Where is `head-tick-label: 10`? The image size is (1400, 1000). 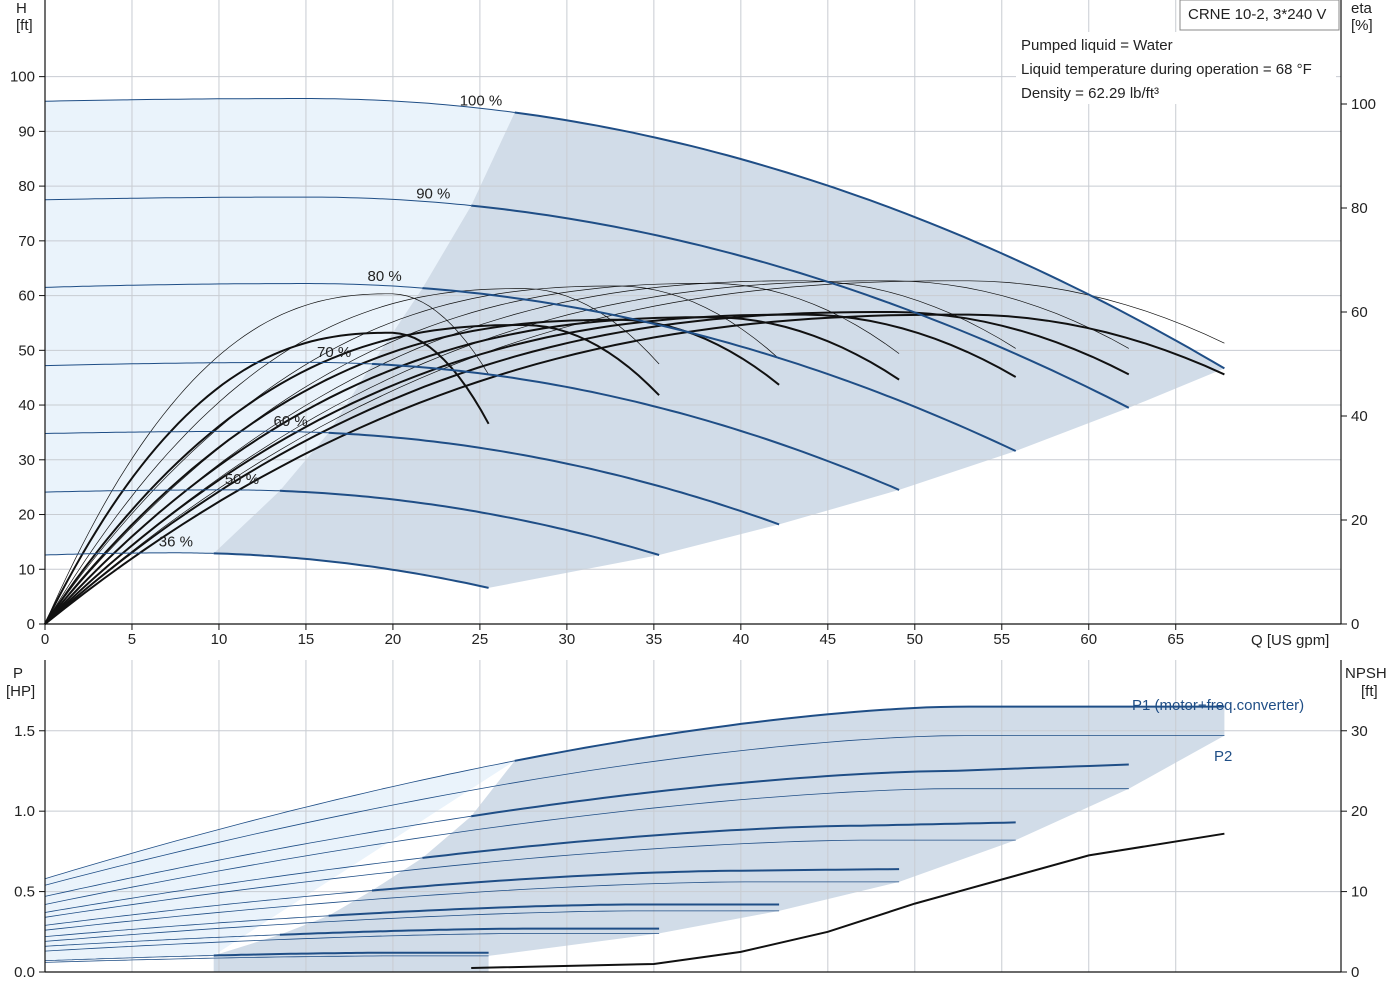 head-tick-label: 10 is located at coordinates (26, 569).